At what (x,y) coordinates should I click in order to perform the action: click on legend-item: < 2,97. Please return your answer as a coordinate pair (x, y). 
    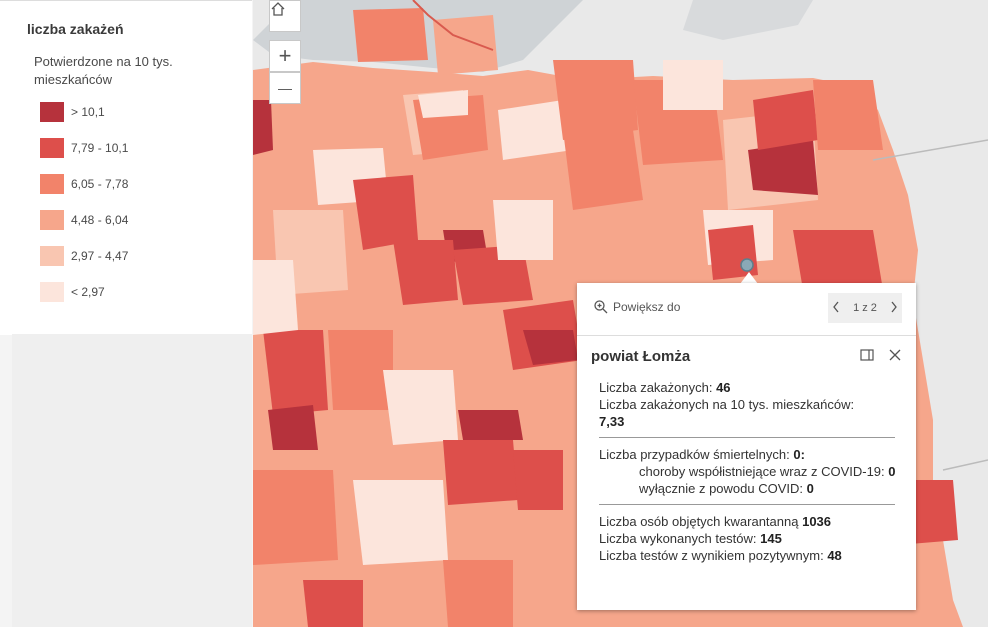
    Looking at the image, I should click on (72, 292).